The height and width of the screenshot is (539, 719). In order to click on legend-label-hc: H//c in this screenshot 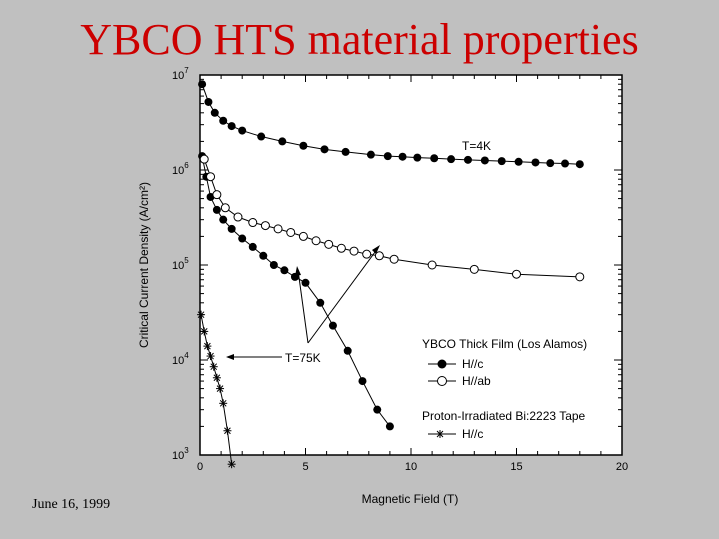, I will do `click(472, 364)`.